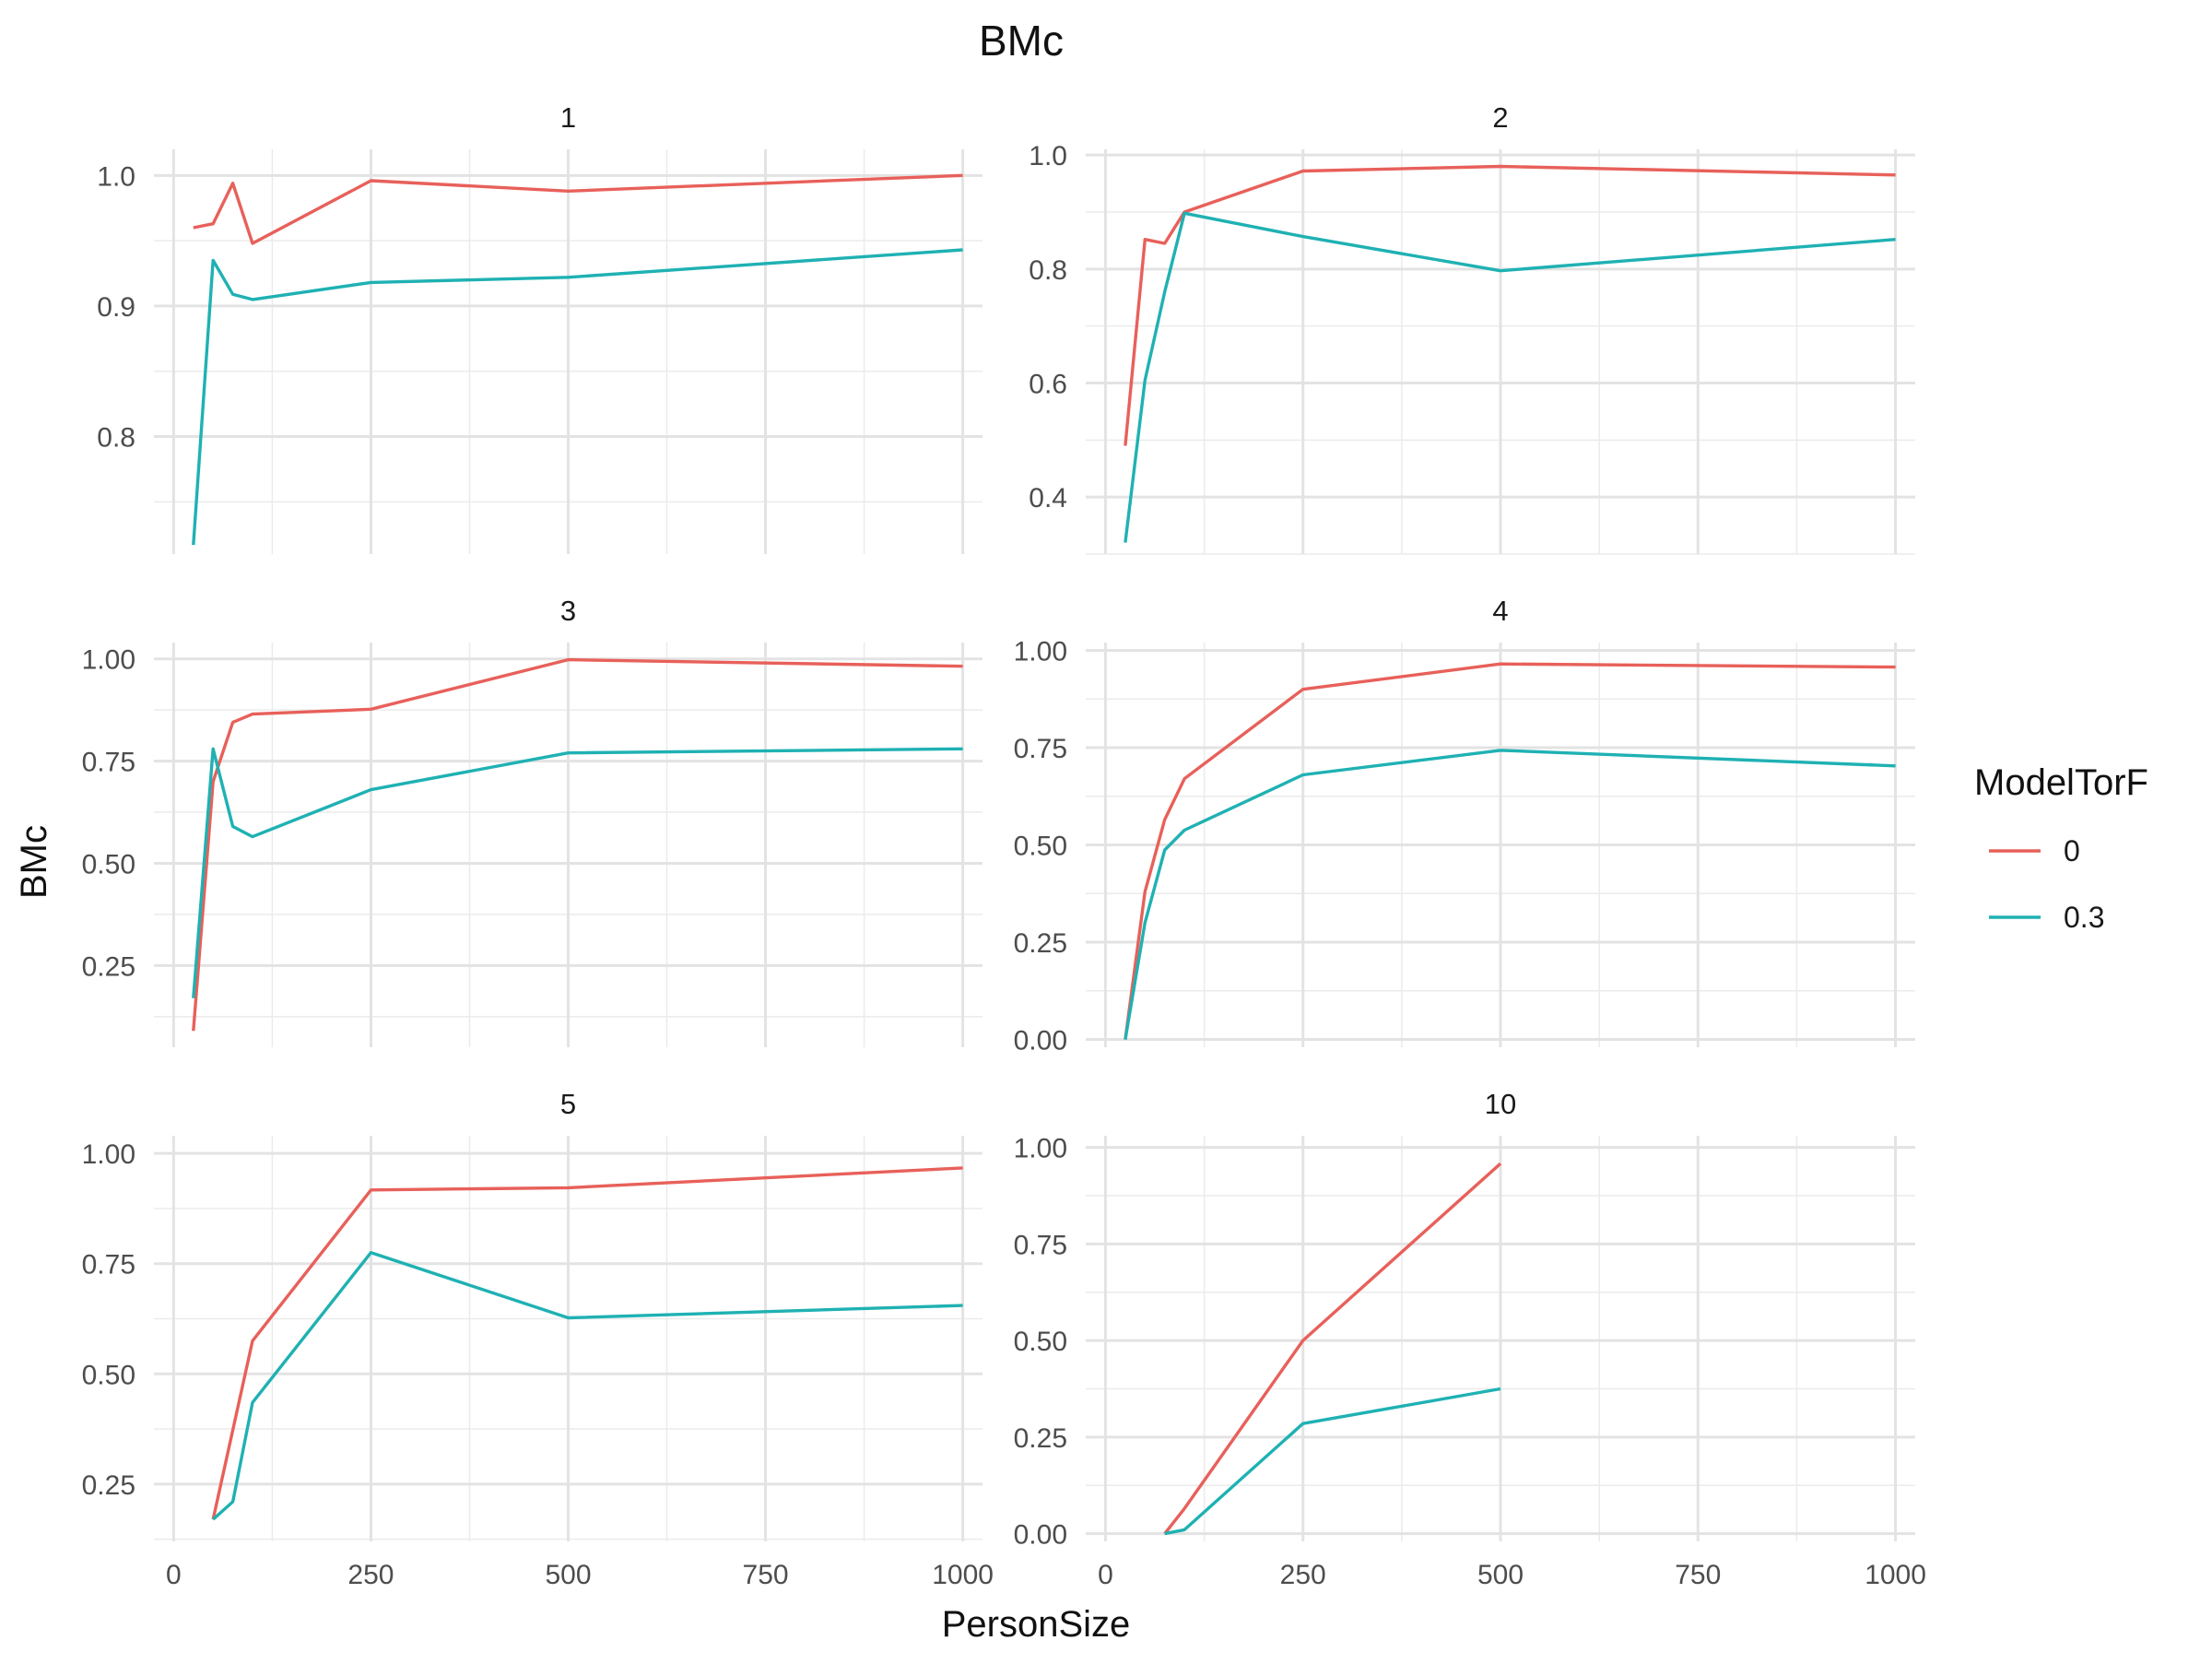 The height and width of the screenshot is (1664, 2212). What do you see at coordinates (1036, 1624) in the screenshot?
I see `x-axis-label: PersonSize` at bounding box center [1036, 1624].